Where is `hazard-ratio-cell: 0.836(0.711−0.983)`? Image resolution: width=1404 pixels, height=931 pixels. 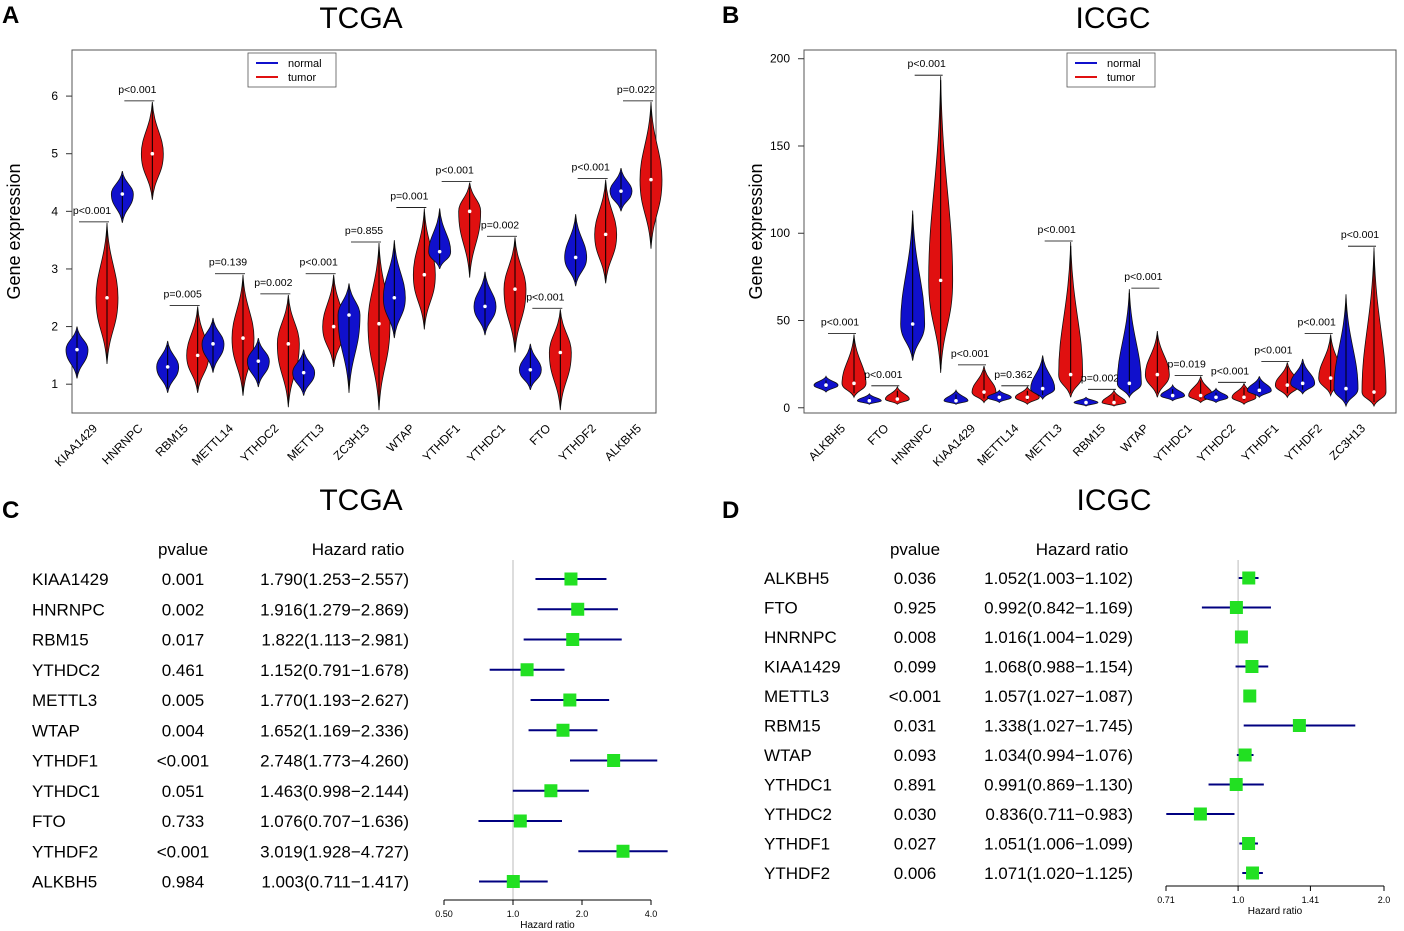 hazard-ratio-cell: 0.836(0.711−0.983) is located at coordinates (1059, 814).